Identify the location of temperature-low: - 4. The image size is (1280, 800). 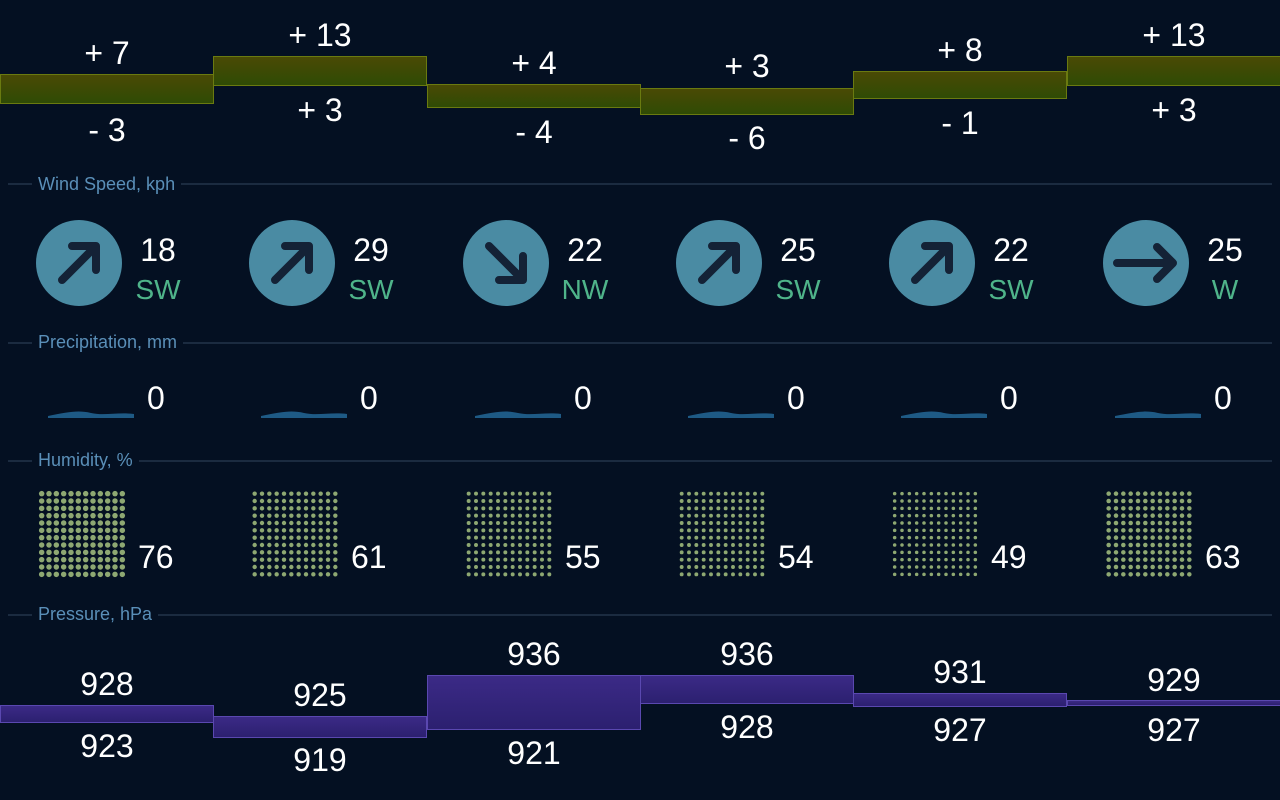
(534, 132).